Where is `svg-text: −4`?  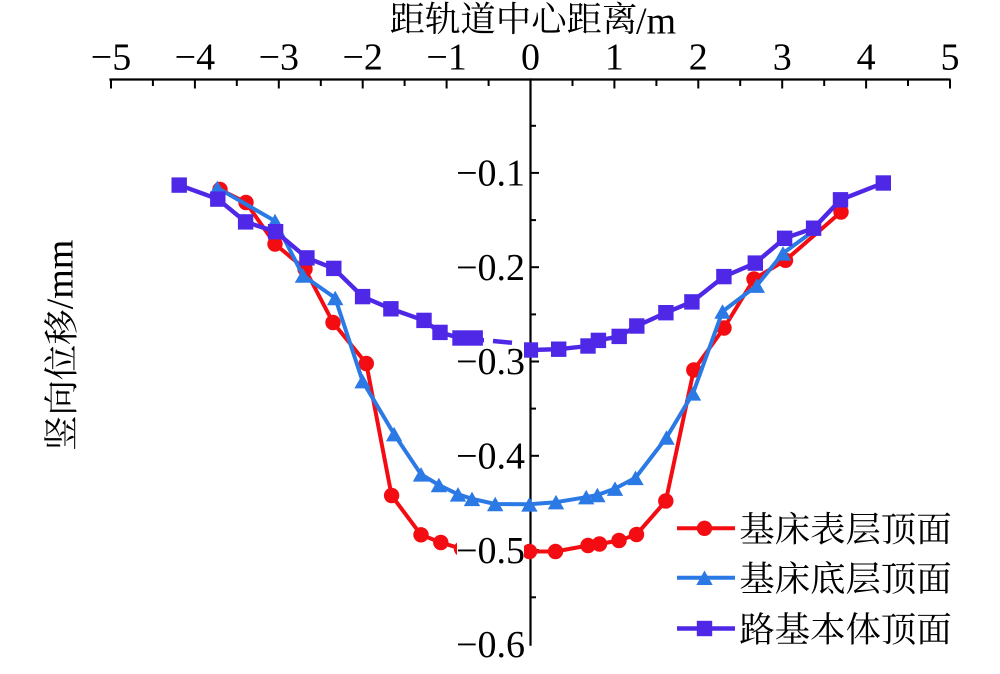 svg-text: −4 is located at coordinates (195, 58).